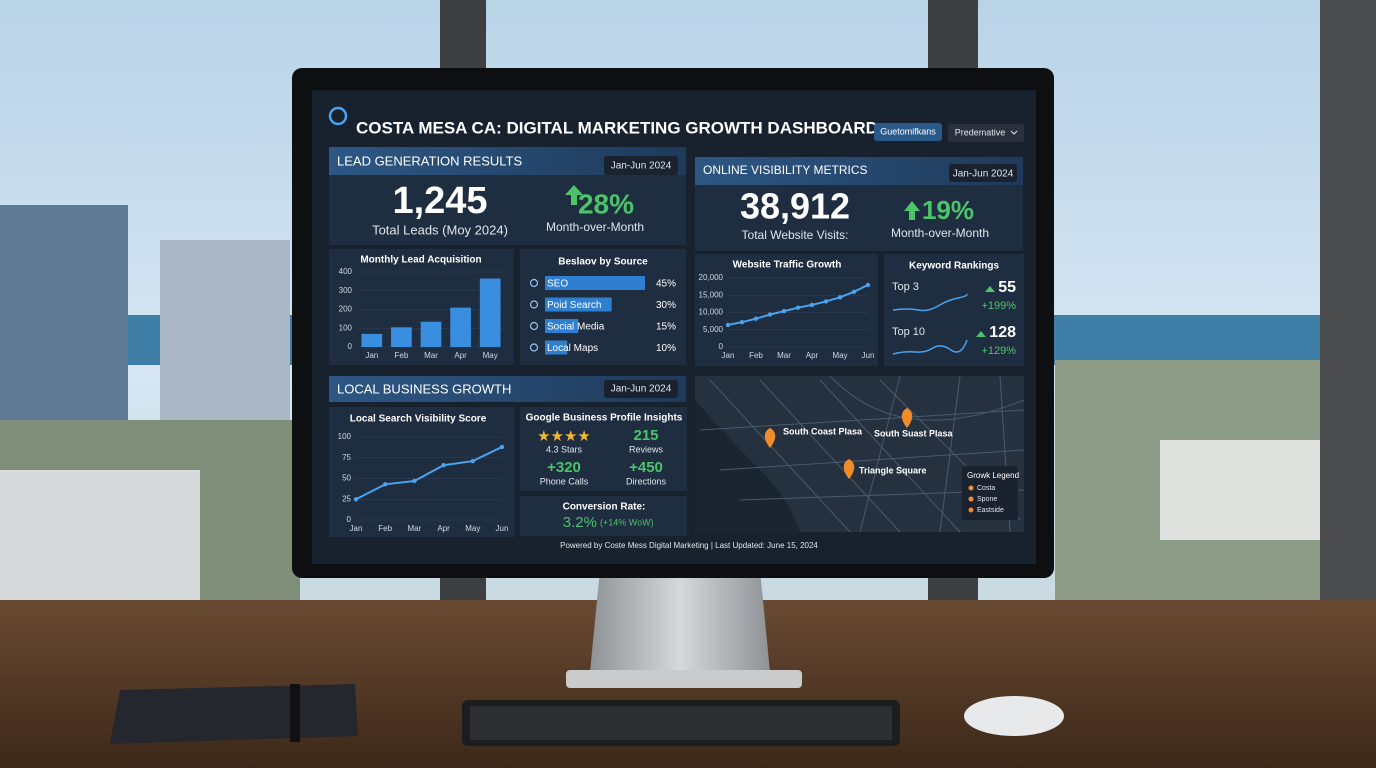 The width and height of the screenshot is (1376, 768). I want to click on panel-title: Keyword Rankings, so click(954, 266).